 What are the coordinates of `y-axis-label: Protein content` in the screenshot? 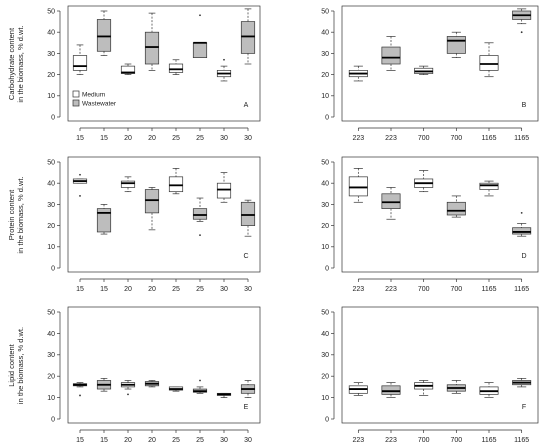 It's located at (11, 214).